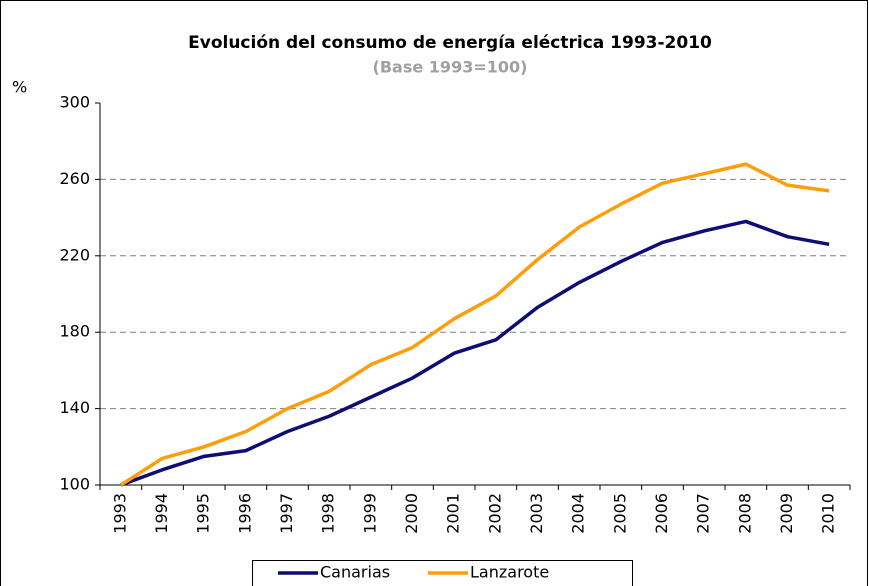 Image resolution: width=869 pixels, height=586 pixels. I want to click on x-tick-label: 2002, so click(494, 513).